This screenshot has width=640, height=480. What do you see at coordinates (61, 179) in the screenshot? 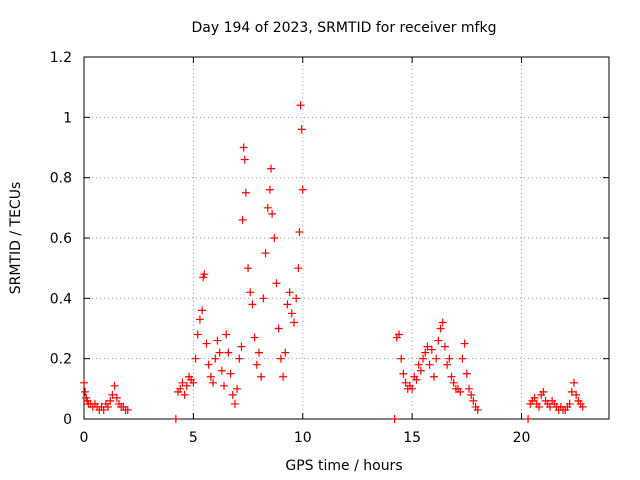
I see `y-tick-label: 0.8` at bounding box center [61, 179].